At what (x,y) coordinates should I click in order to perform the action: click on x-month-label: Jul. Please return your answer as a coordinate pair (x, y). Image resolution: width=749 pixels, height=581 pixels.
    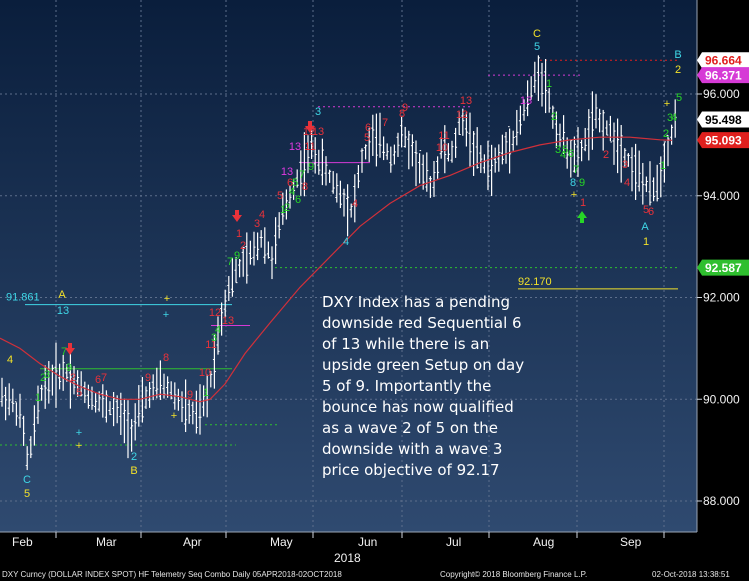
    Looking at the image, I should click on (453, 542).